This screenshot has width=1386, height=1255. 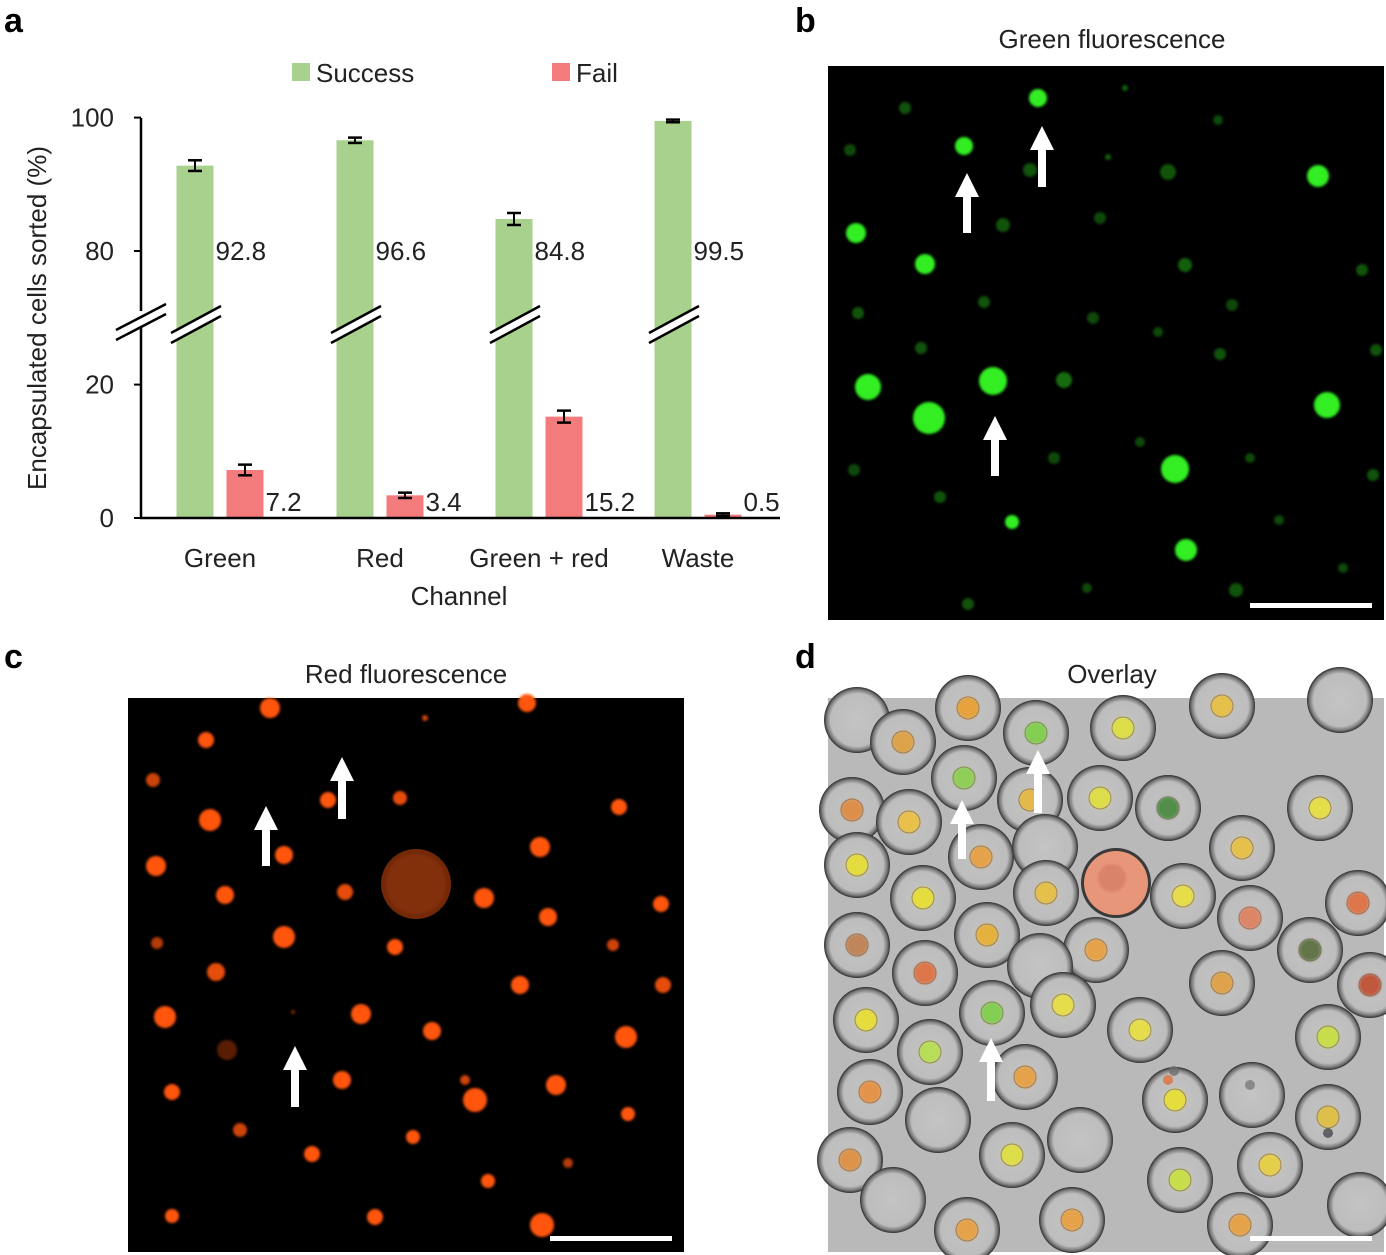 What do you see at coordinates (444, 502) in the screenshot?
I see `data-label-fail: 3.4` at bounding box center [444, 502].